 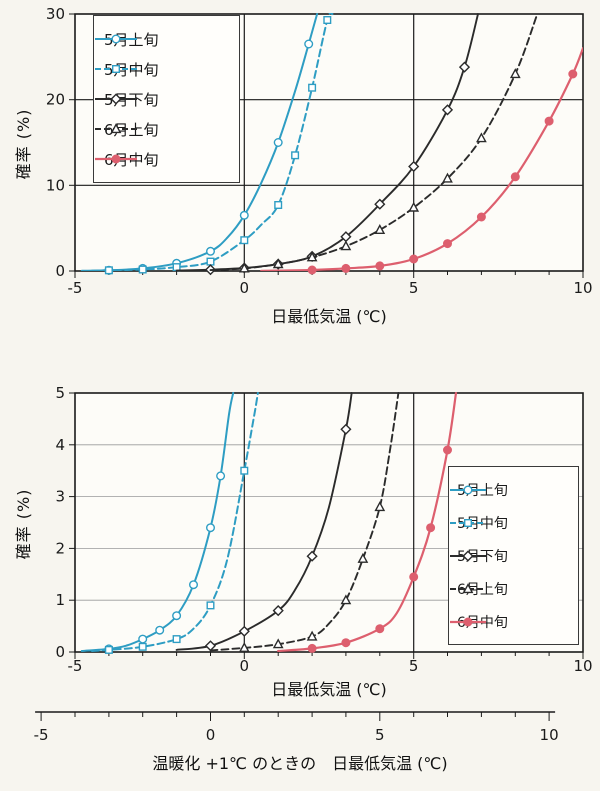 I want to click on series-markers-jun-early, so click(x=379, y=170).